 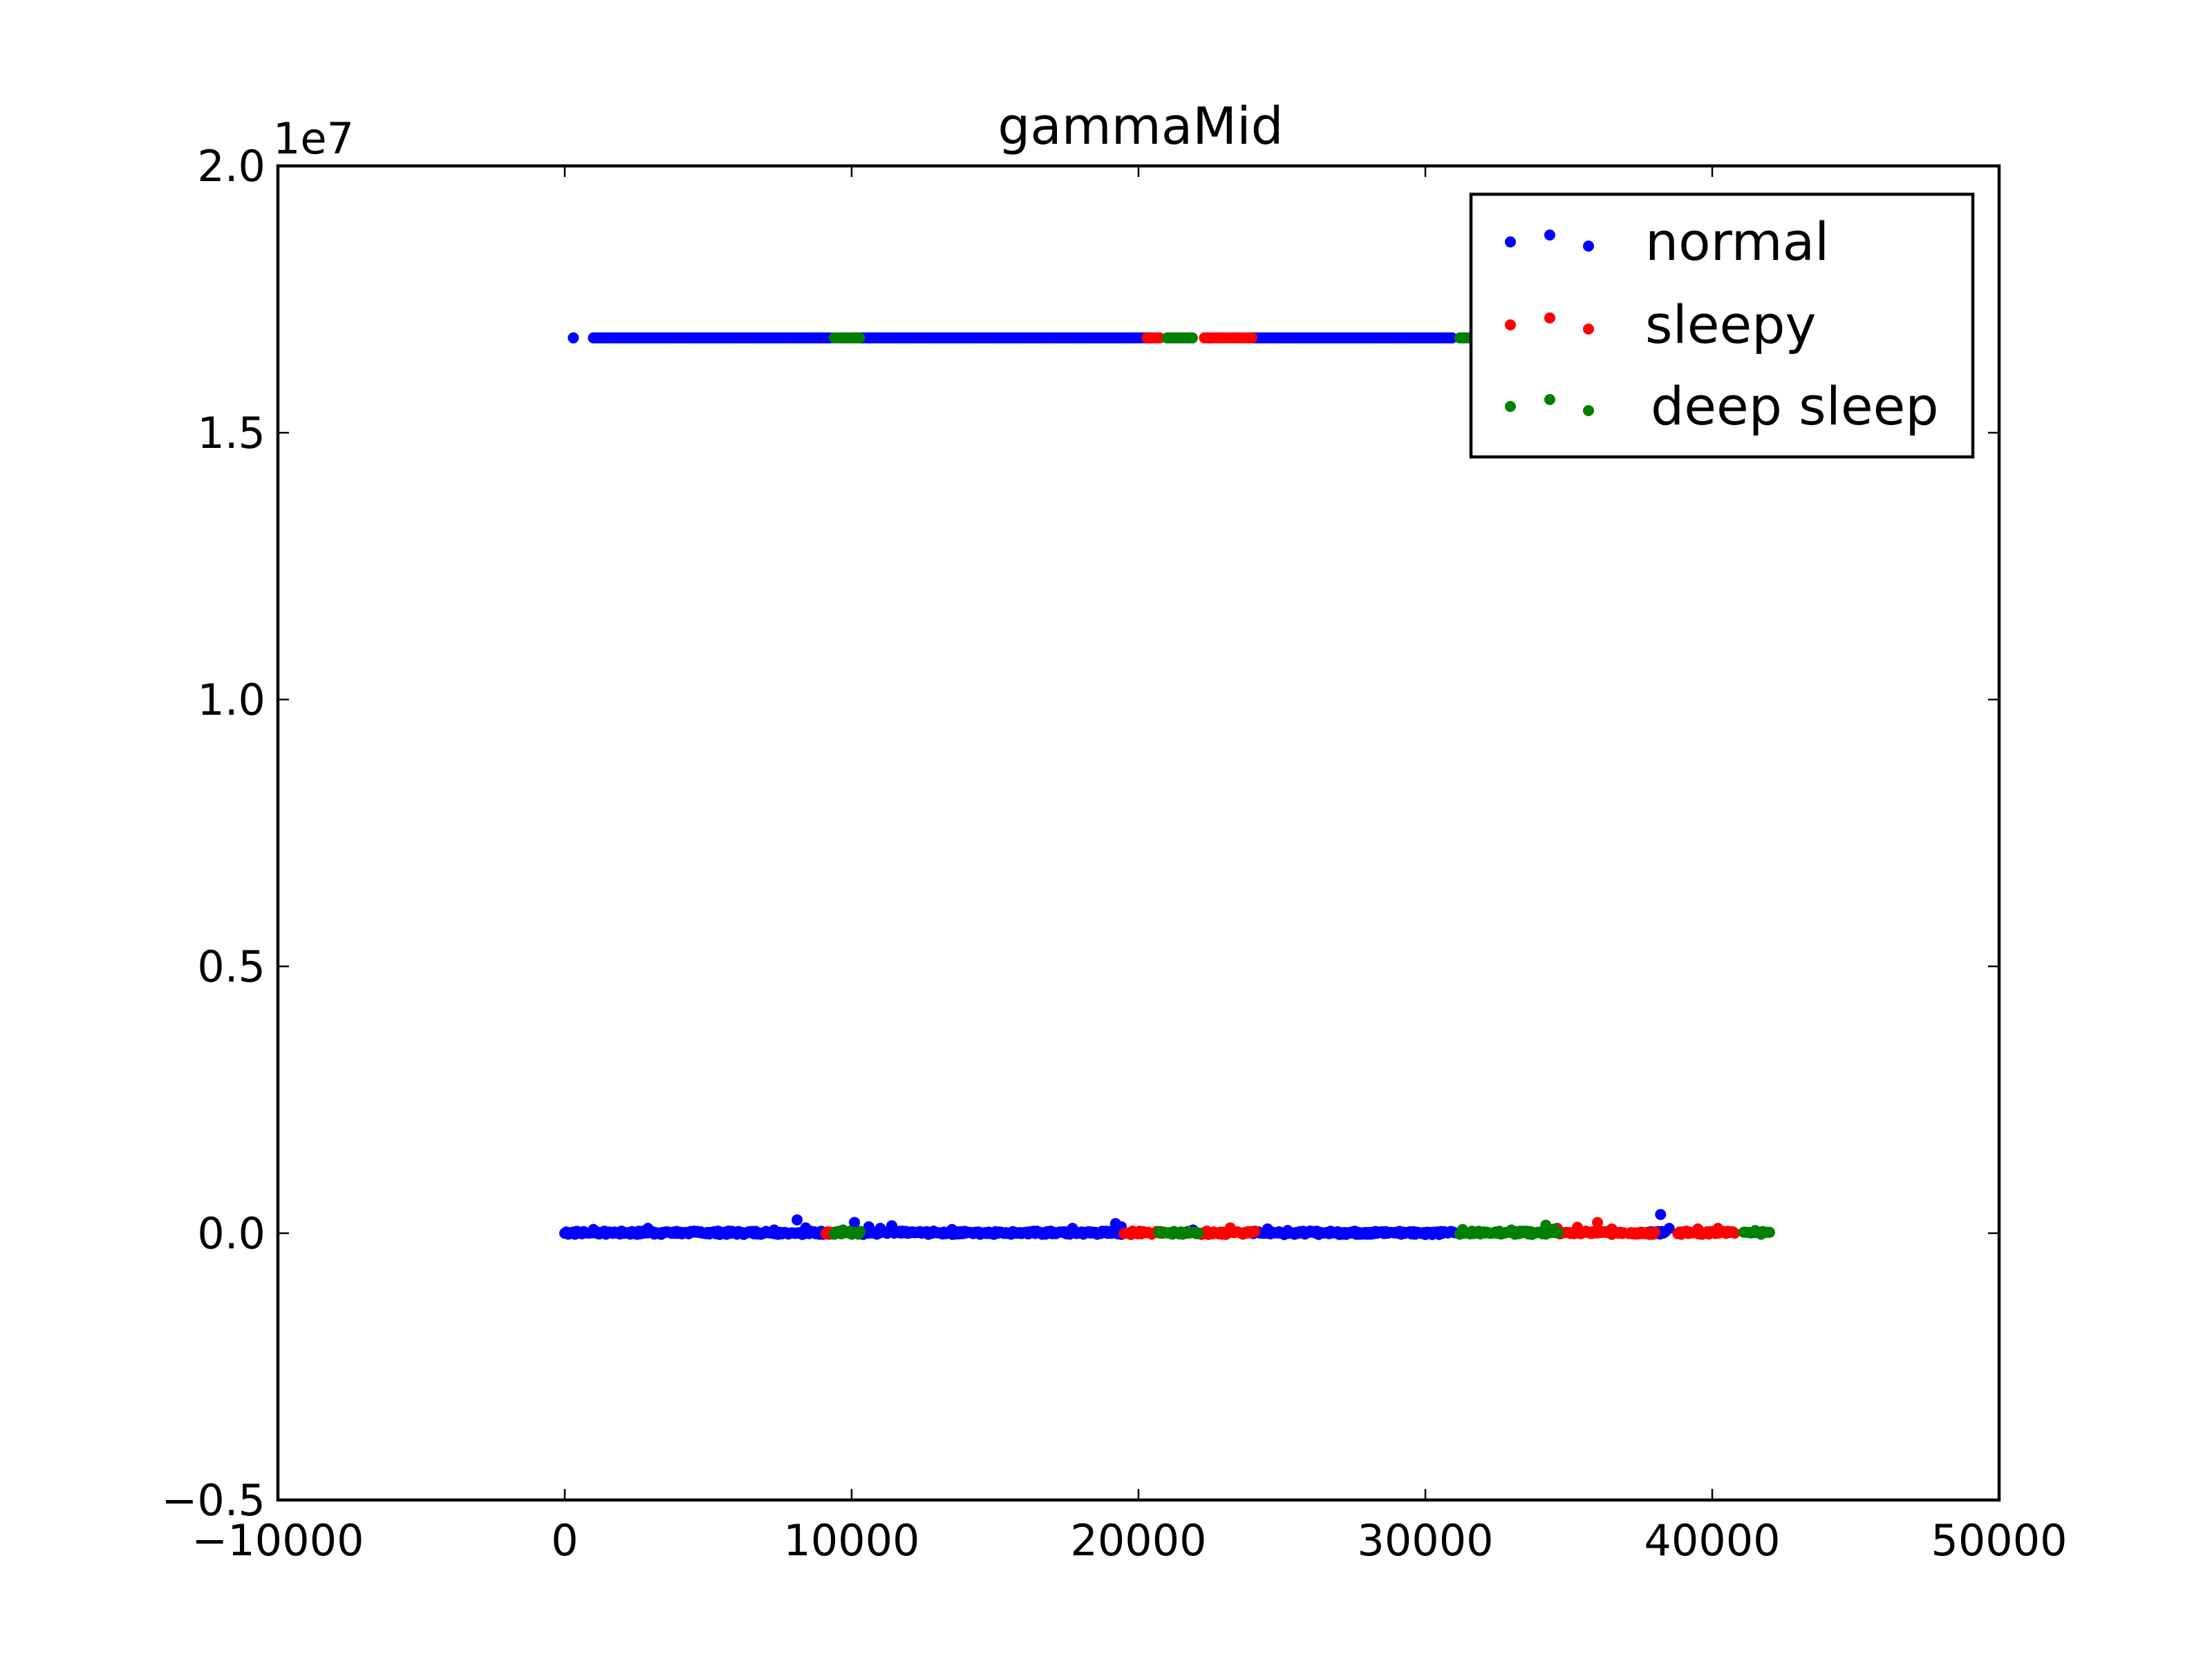 What do you see at coordinates (231, 967) in the screenshot?
I see `y-tick-label: 0.5` at bounding box center [231, 967].